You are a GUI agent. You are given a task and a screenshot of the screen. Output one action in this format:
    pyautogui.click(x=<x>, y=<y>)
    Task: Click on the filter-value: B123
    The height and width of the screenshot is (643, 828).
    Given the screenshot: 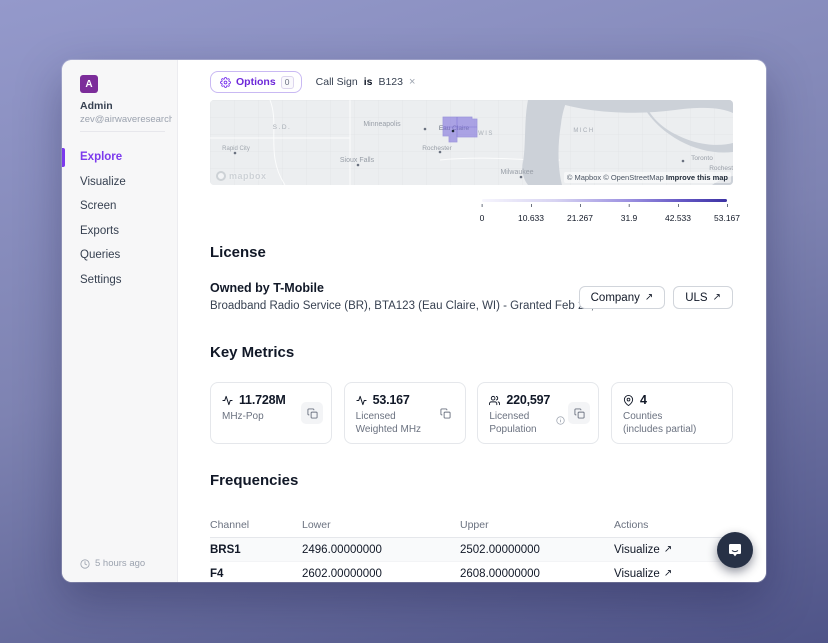 What is the action you would take?
    pyautogui.click(x=390, y=82)
    